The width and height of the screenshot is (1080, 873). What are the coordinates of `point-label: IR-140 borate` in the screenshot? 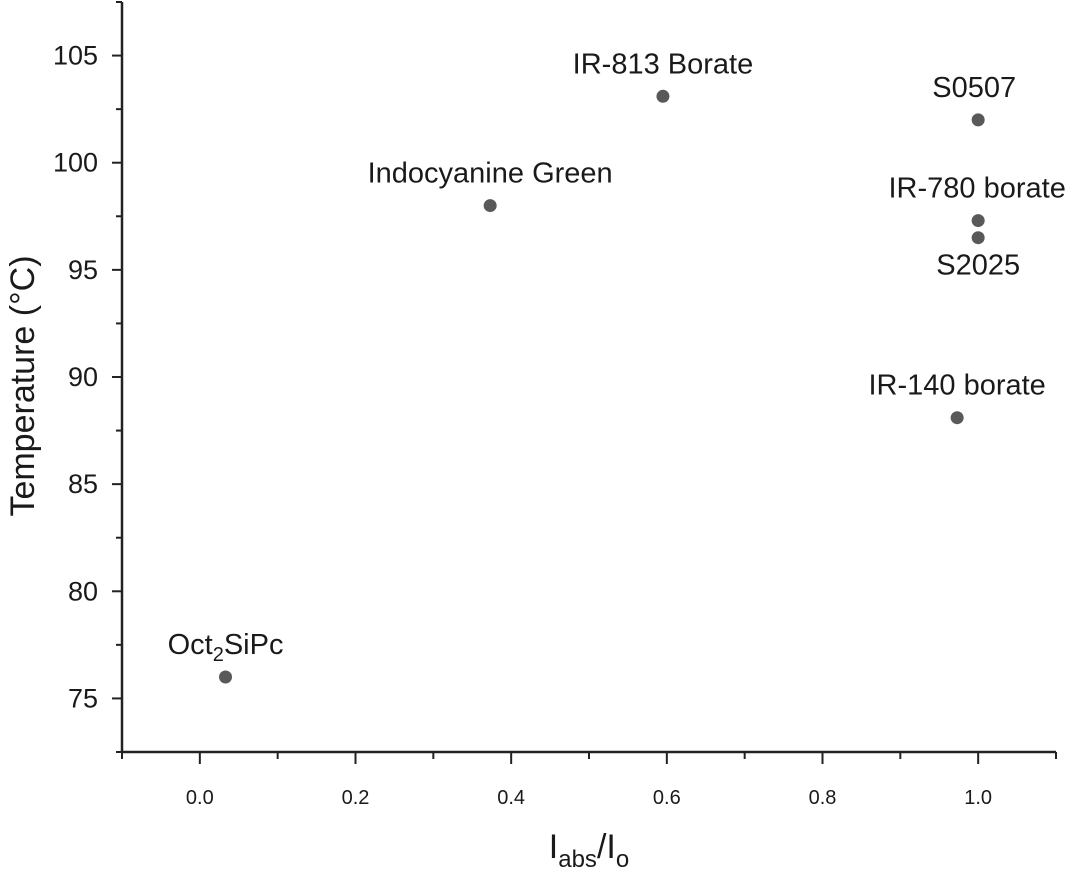 It's located at (956, 386).